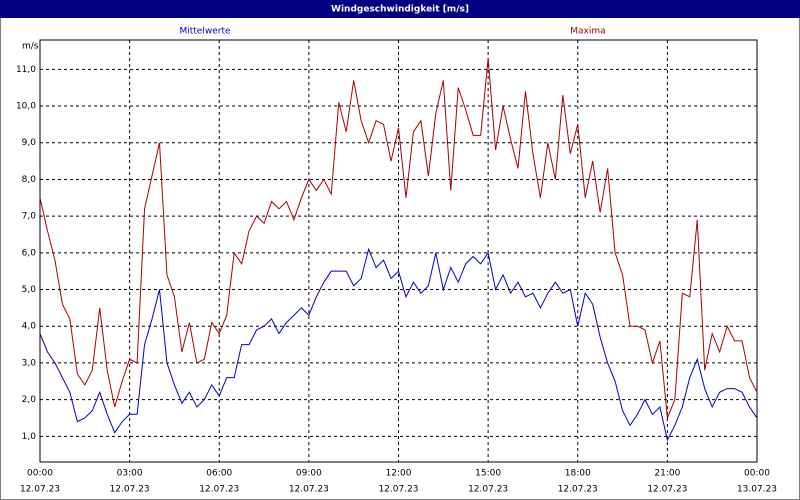 This screenshot has height=500, width=800. Describe the element at coordinates (29, 253) in the screenshot. I see `y-tick-label: 6,0` at that location.